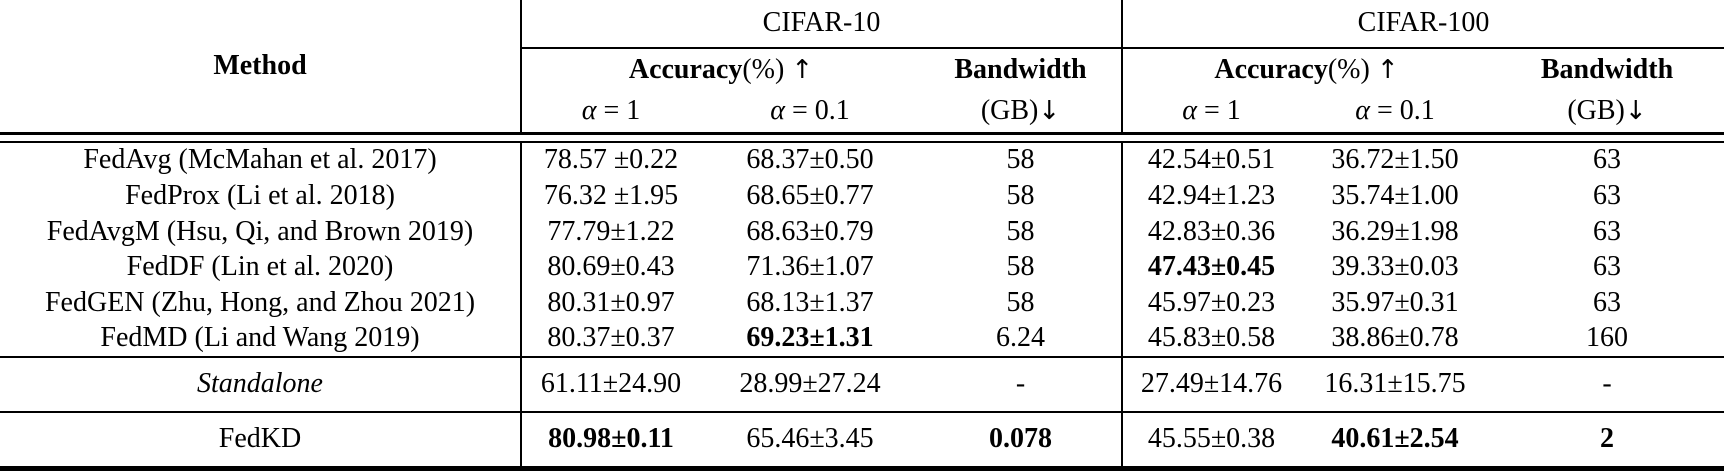 The width and height of the screenshot is (1724, 471). I want to click on method-column-header: Method, so click(260, 65).